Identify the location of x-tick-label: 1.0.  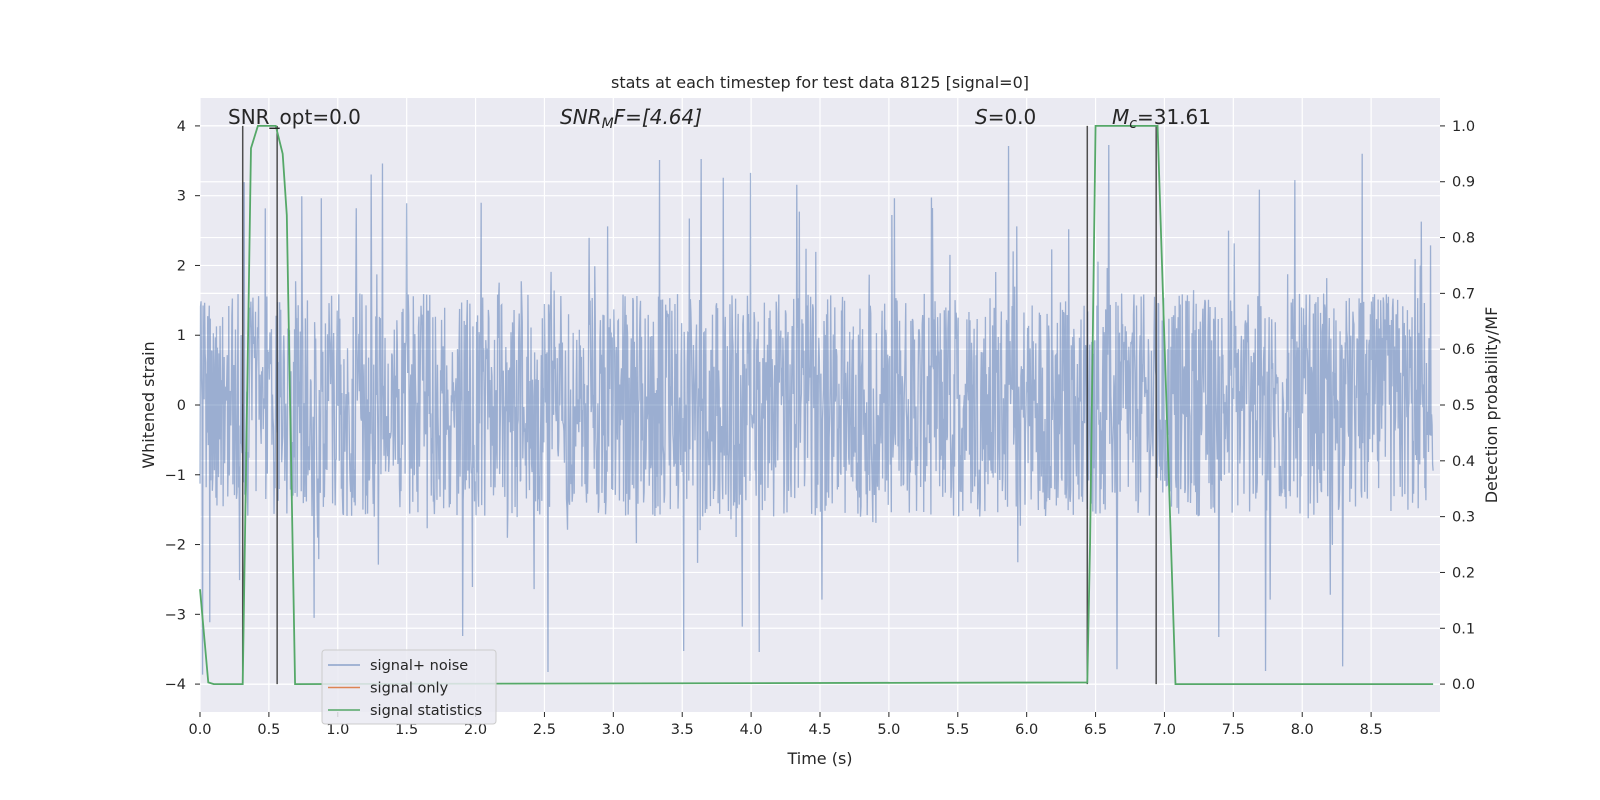
(337, 730).